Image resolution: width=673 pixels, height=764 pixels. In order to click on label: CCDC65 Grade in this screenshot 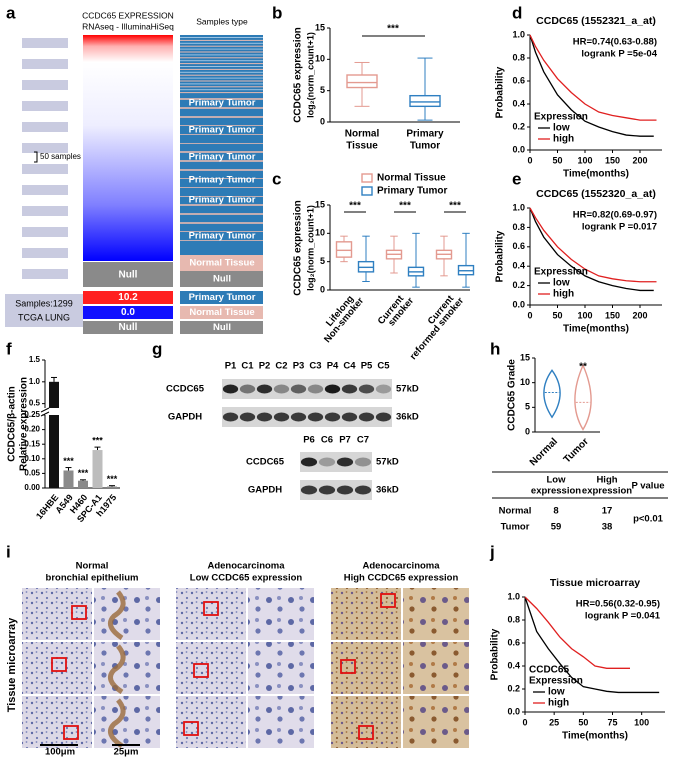, I will do `click(512, 395)`.